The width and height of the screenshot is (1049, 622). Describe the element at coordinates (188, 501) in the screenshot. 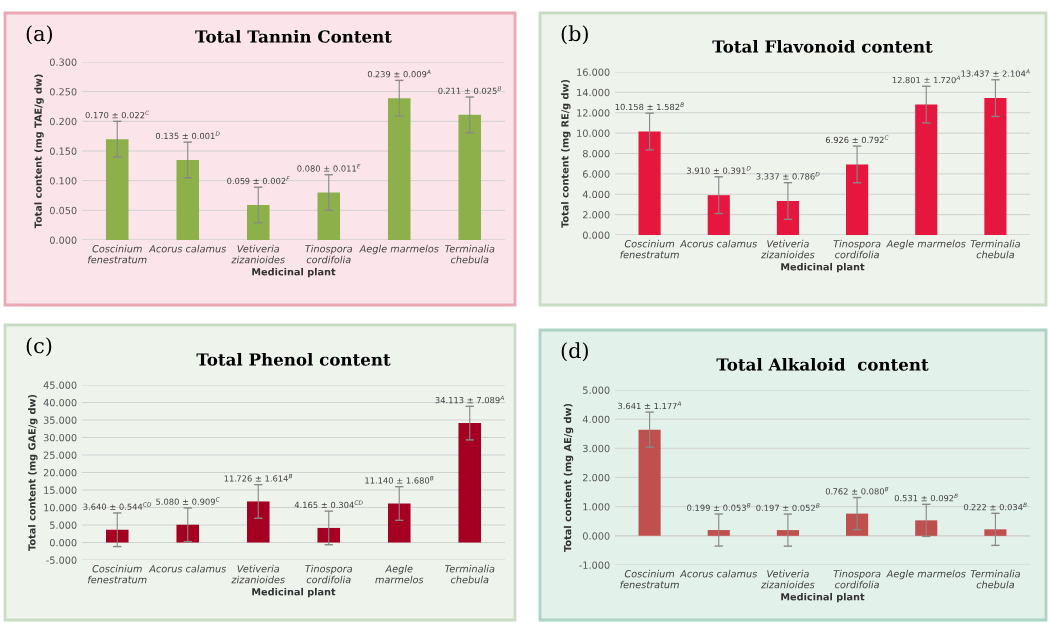

I see `data-label: 5.080 ± 0.909$^{C}$` at that location.